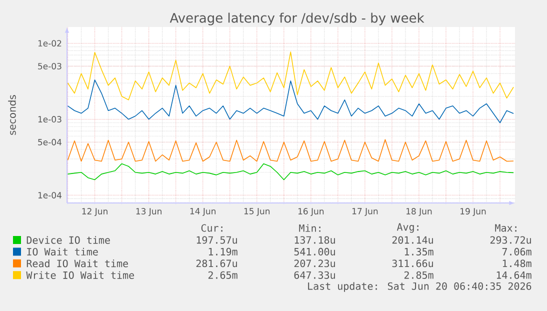 The image size is (547, 311). Describe the element at coordinates (314, 264) in the screenshot. I see `text: 207.23u` at that location.